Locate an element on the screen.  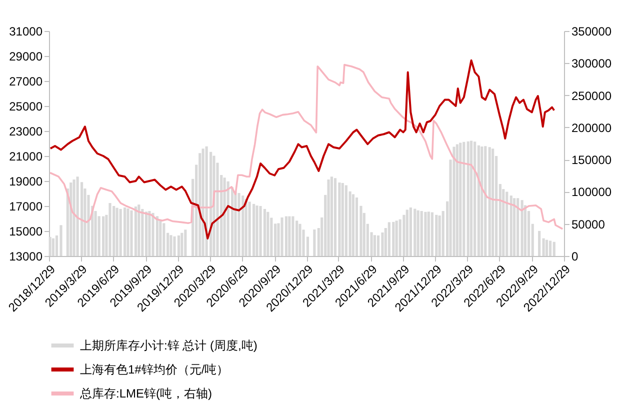
y-tick-label: 15000 is located at coordinates (26, 231).